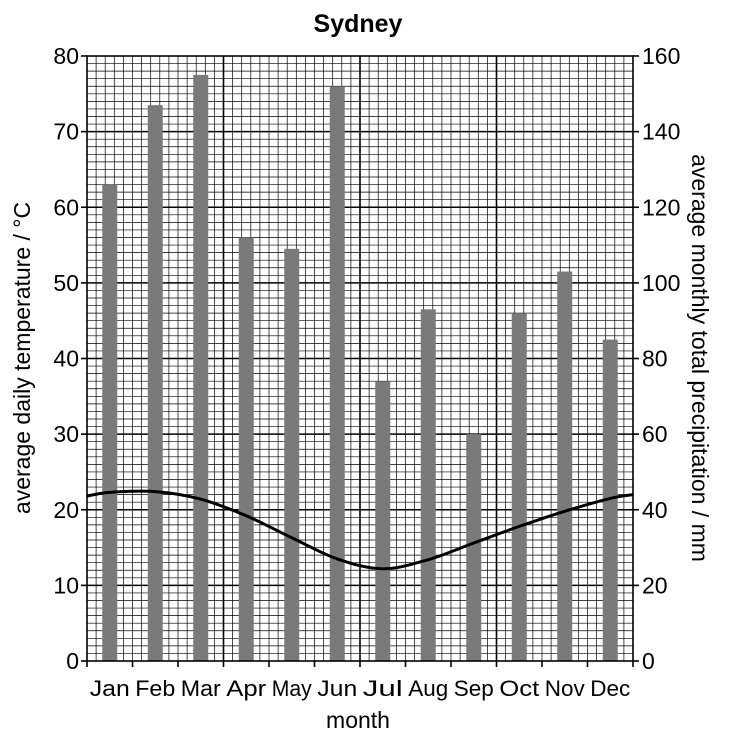  I want to click on left-tick-label: 80, so click(66, 56).